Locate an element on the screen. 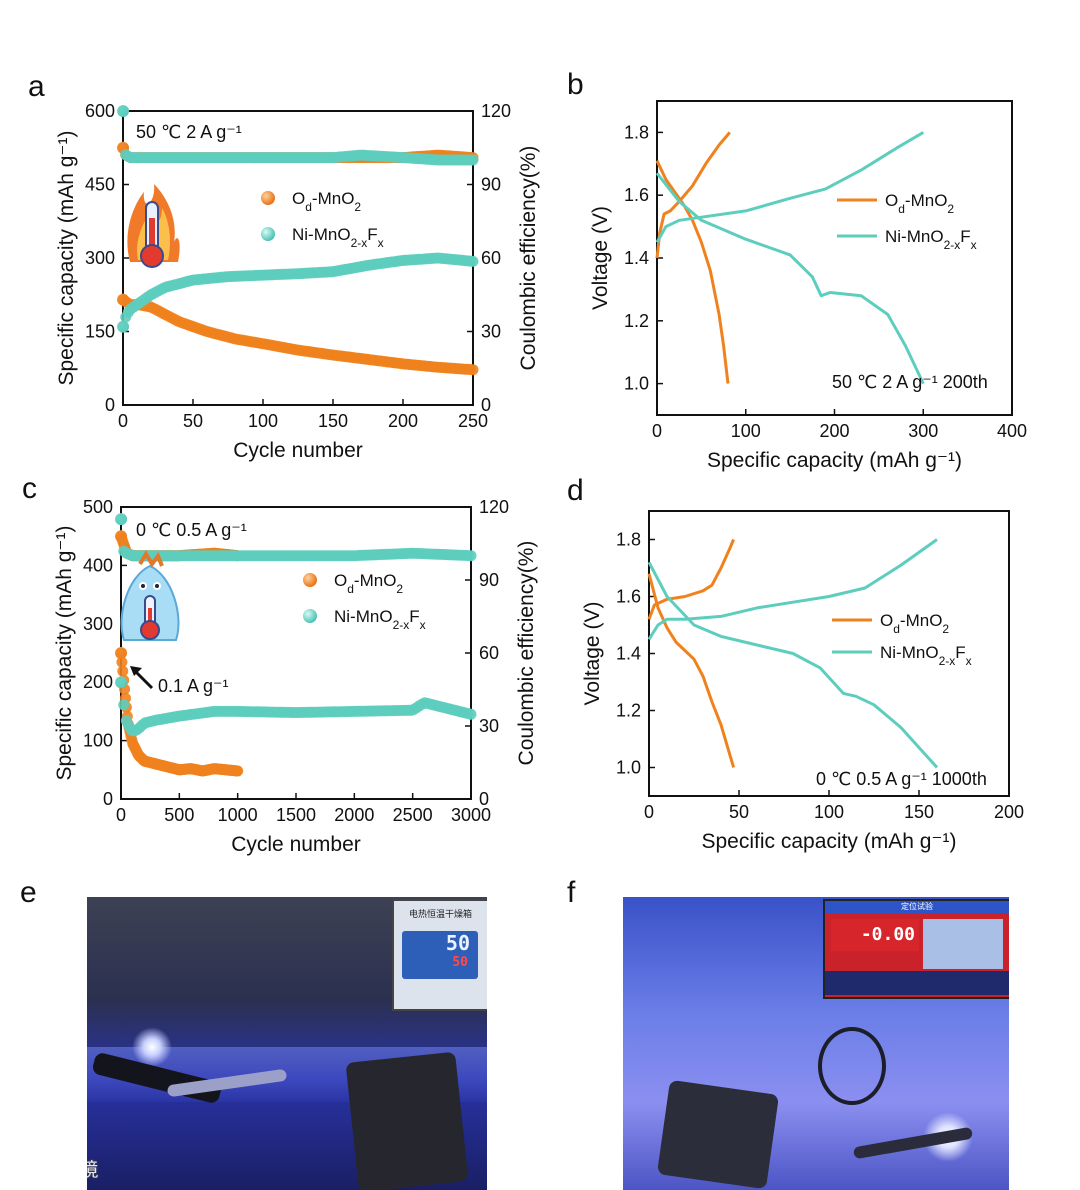 The height and width of the screenshot is (1190, 1080). x-tick-label: 2500 is located at coordinates (413, 815).